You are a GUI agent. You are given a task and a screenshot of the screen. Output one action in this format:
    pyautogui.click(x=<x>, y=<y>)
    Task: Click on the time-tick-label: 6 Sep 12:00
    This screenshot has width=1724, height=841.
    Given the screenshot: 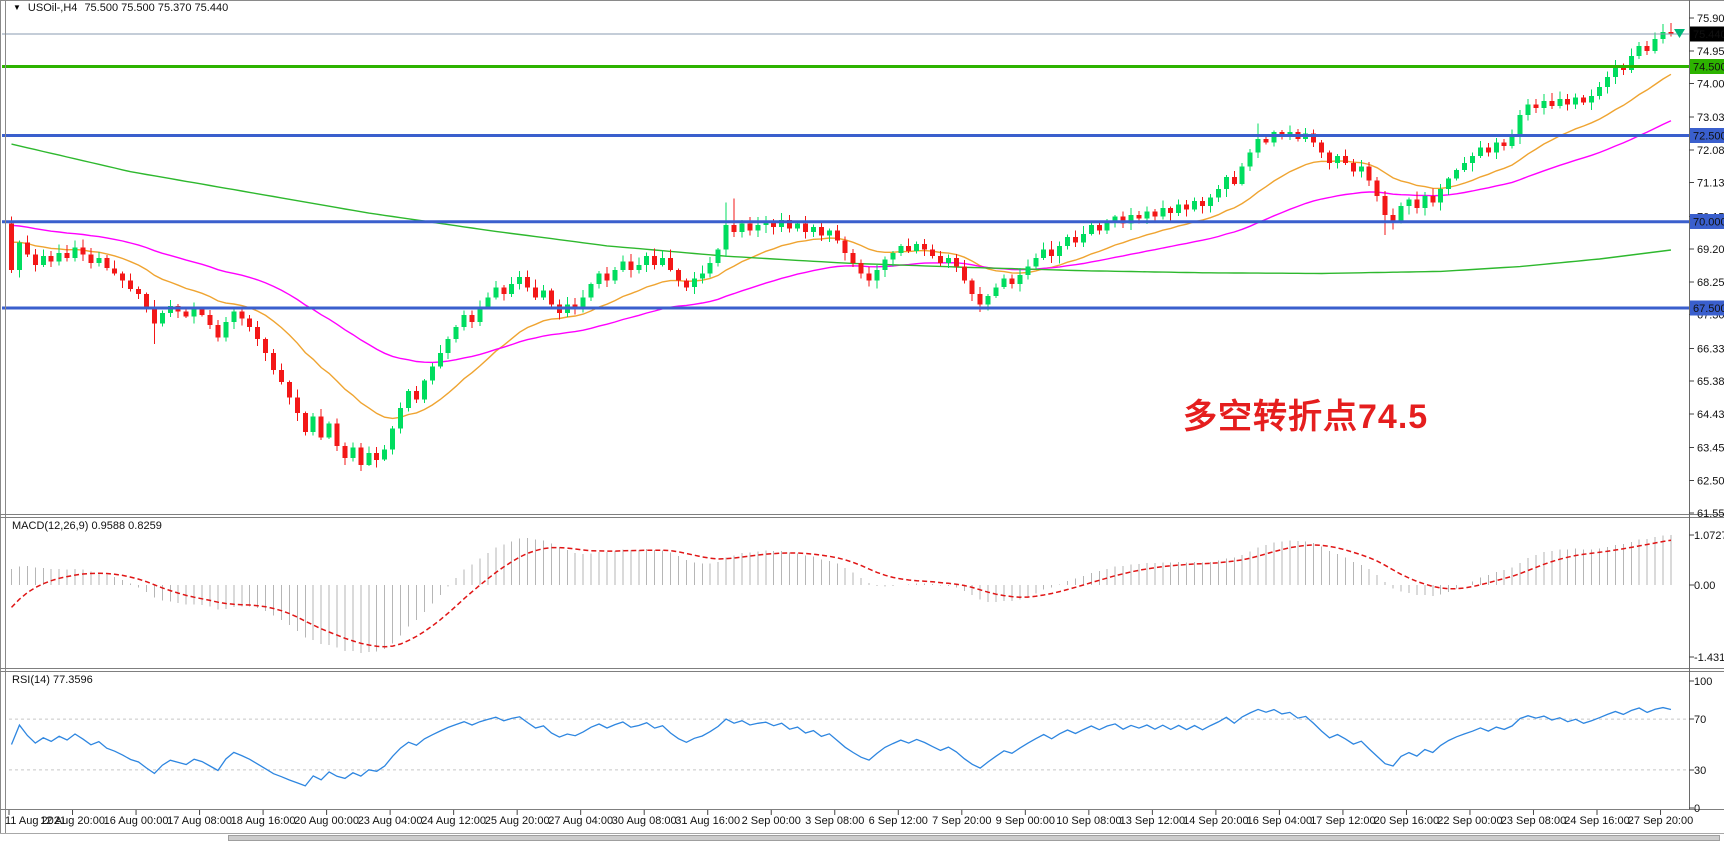 What is the action you would take?
    pyautogui.click(x=898, y=821)
    